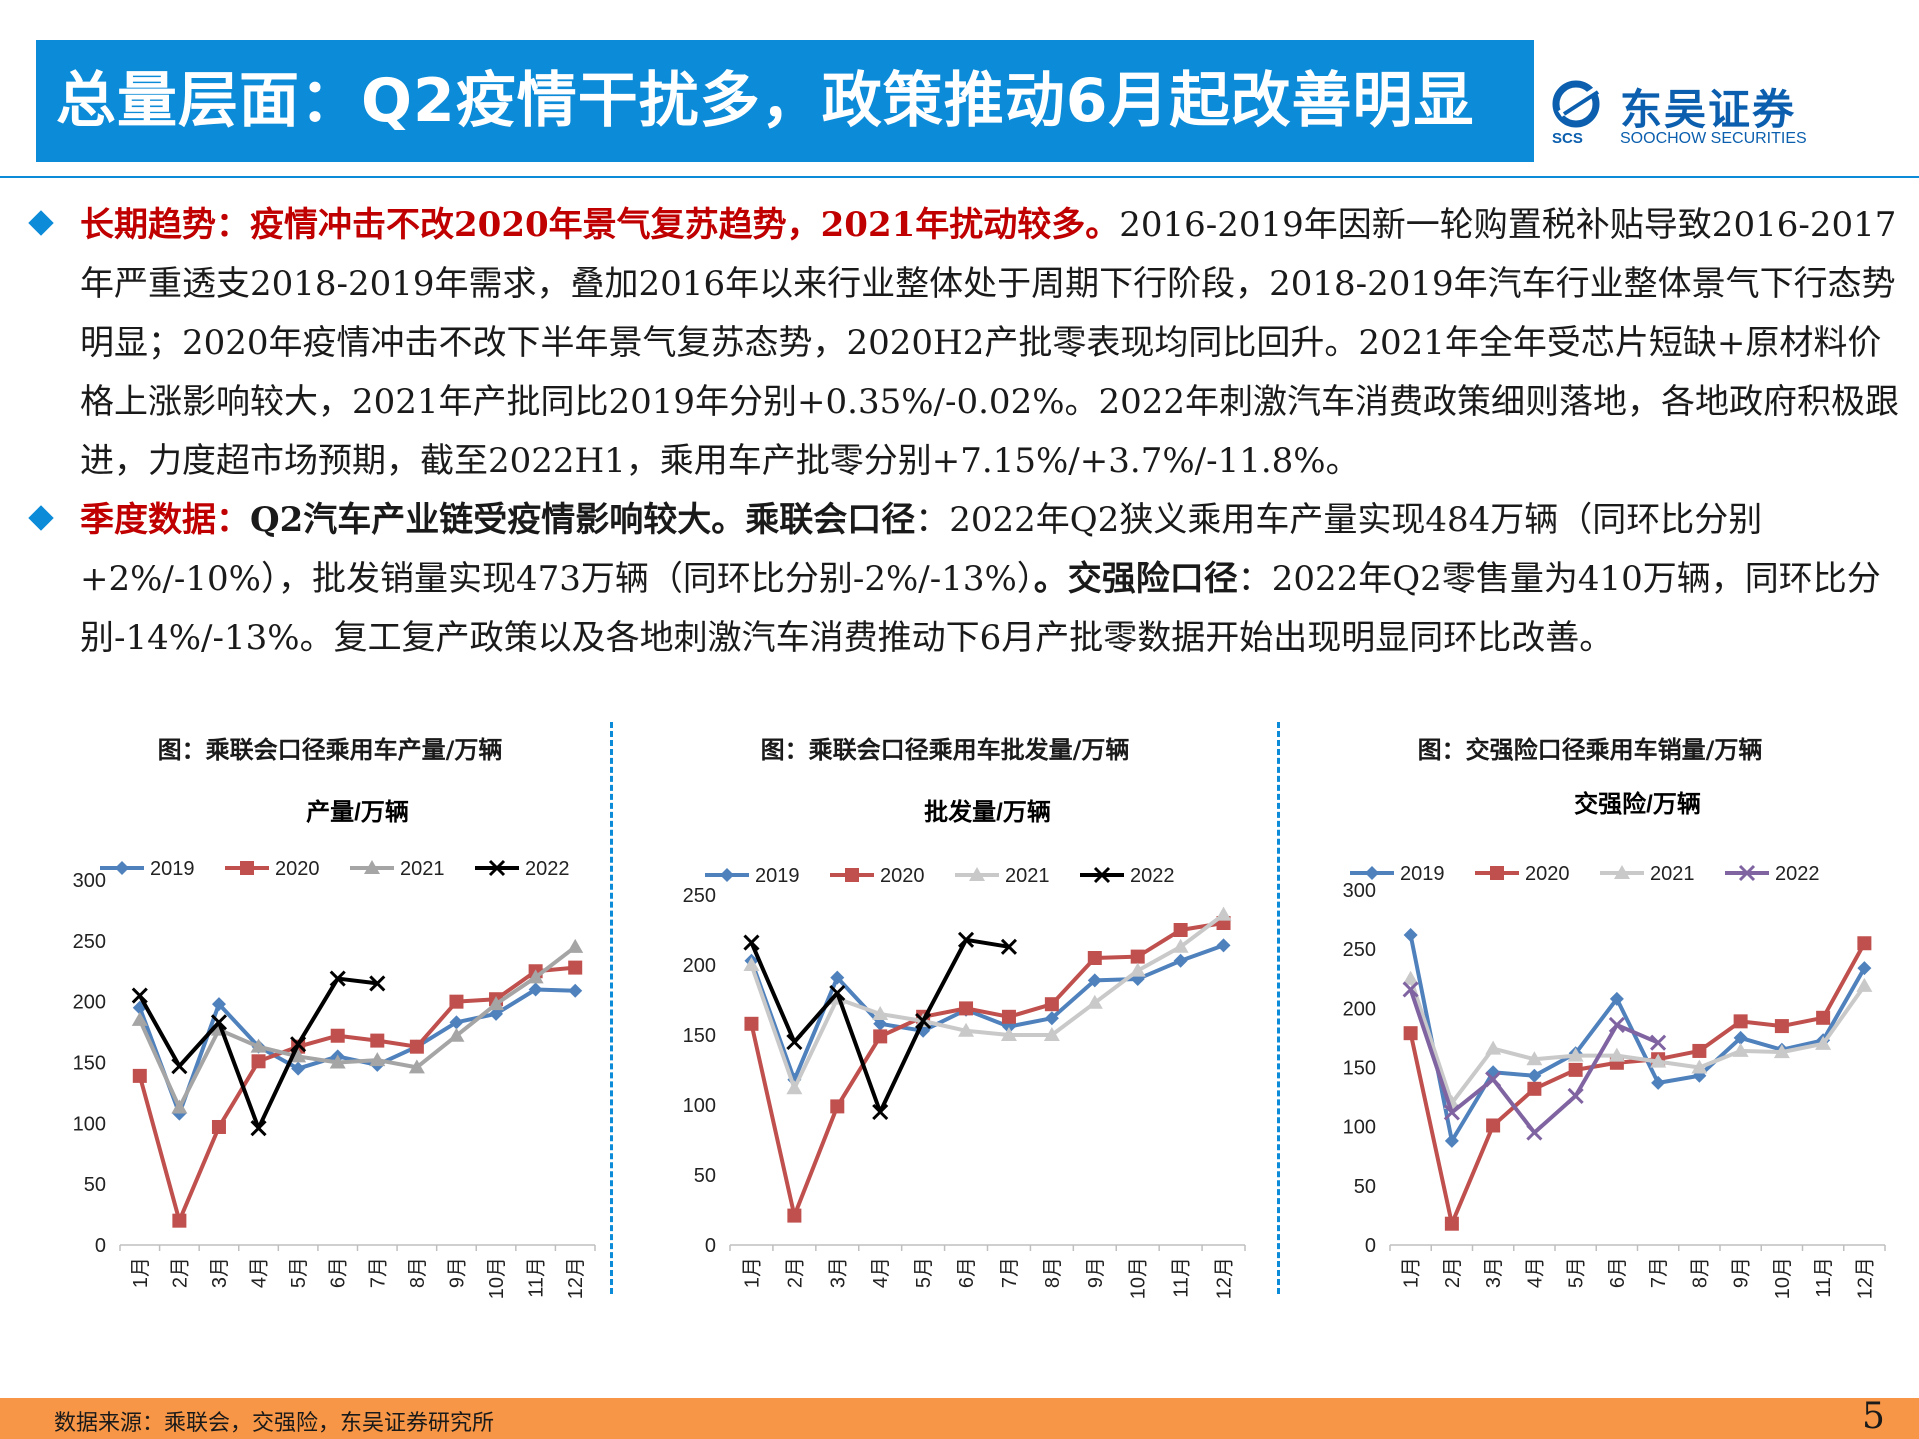 The width and height of the screenshot is (1919, 1439). Describe the element at coordinates (274, 1423) in the screenshot. I see `data-source-note: 数据来源：乘联会，交强险，东吴证券研究所` at that location.